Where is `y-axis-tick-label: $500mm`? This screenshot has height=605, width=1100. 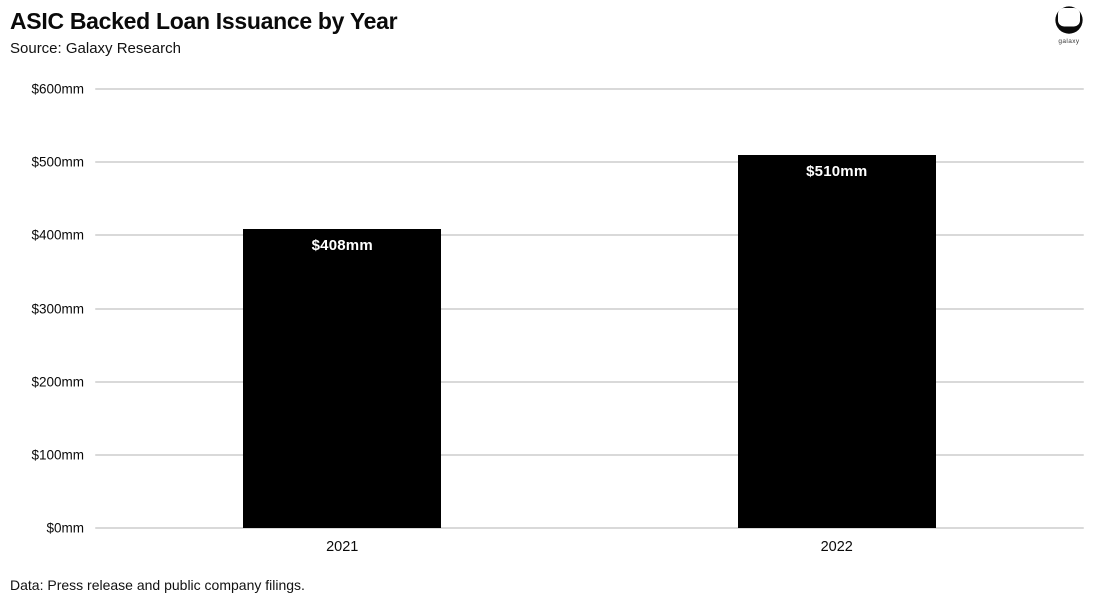 y-axis-tick-label: $500mm is located at coordinates (57, 162).